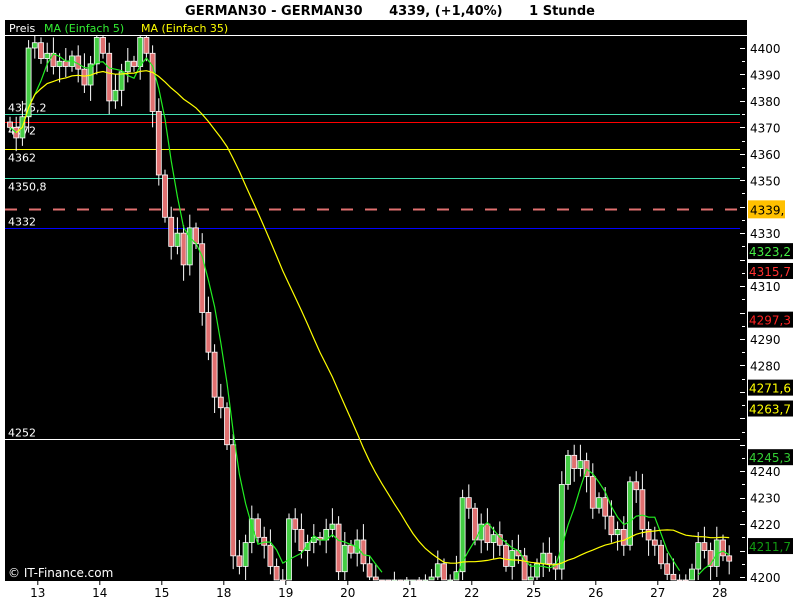 Image resolution: width=800 pixels, height=600 pixels. What do you see at coordinates (446, 11) in the screenshot?
I see `quote-value: 4339, (+1,40%)` at bounding box center [446, 11].